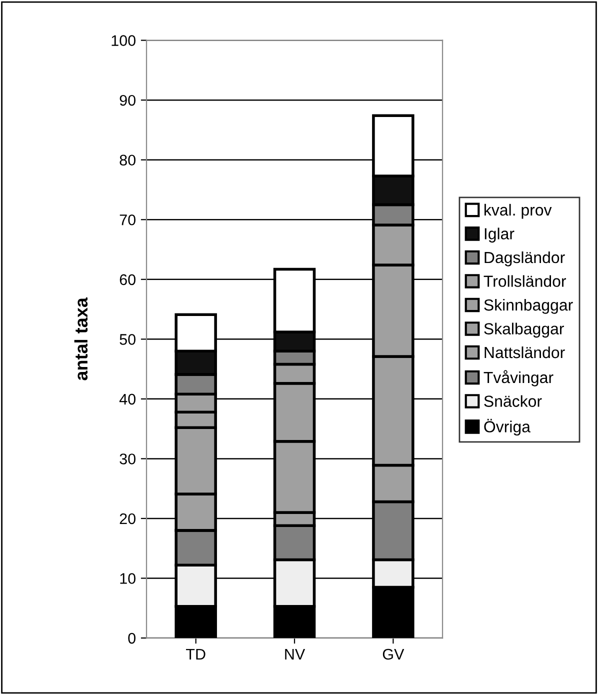 The image size is (598, 695). Describe the element at coordinates (128, 578) in the screenshot. I see `y-tick-label: 10` at that location.